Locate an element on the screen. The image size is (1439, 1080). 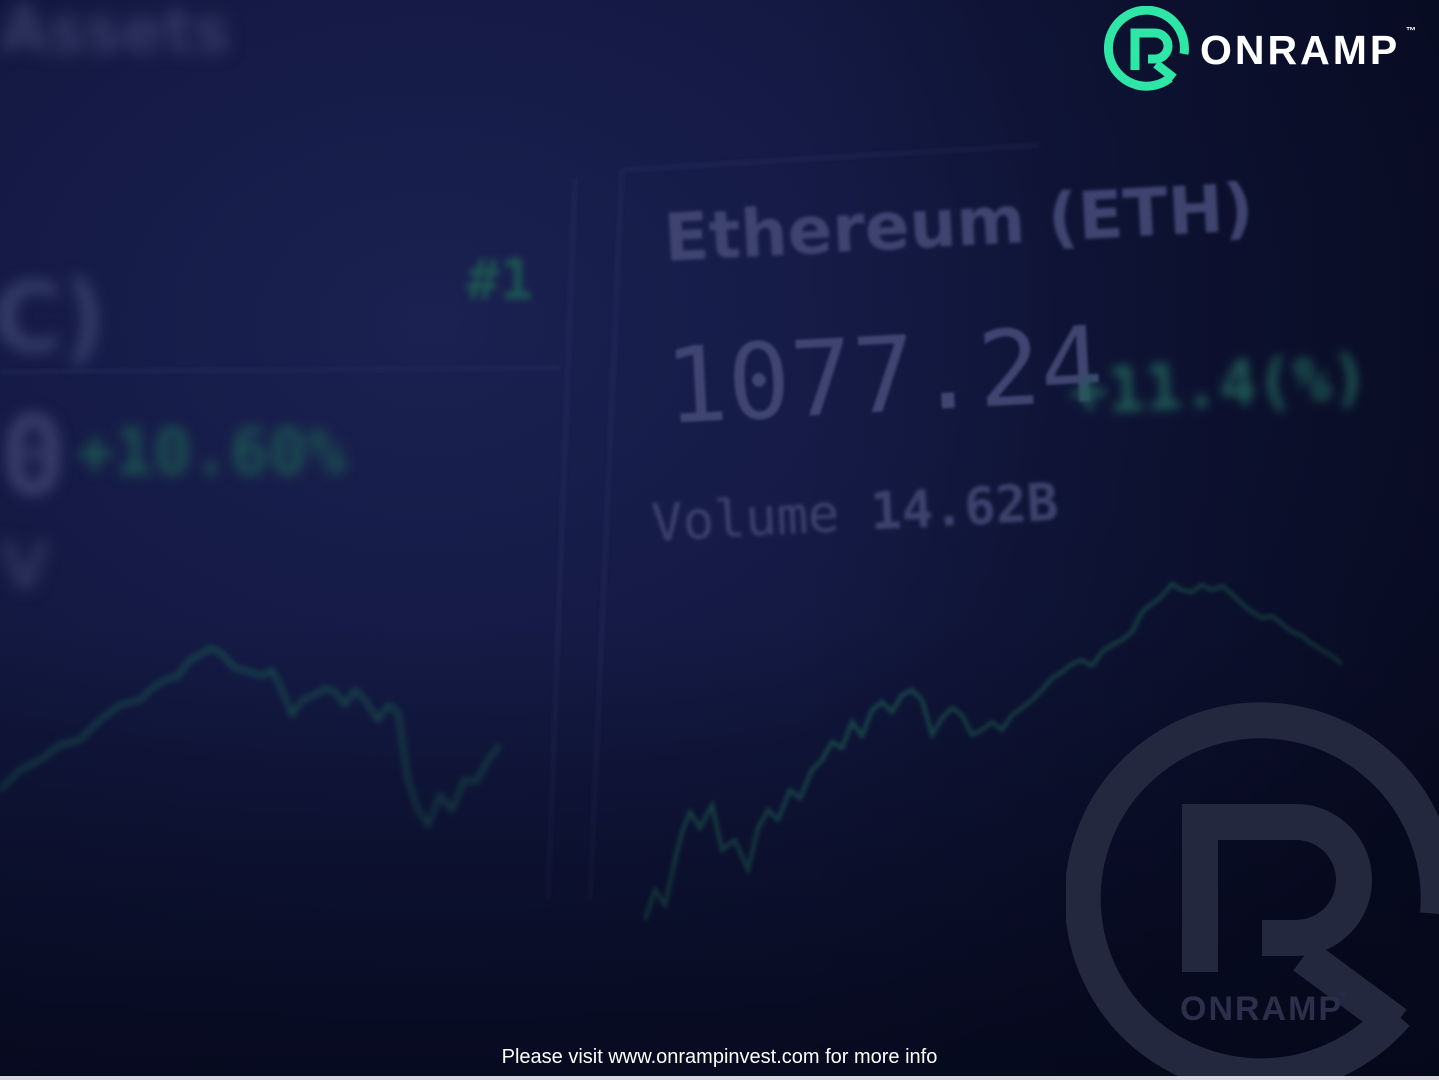
onramp-logo-text: ONRAMP is located at coordinates (1300, 50).